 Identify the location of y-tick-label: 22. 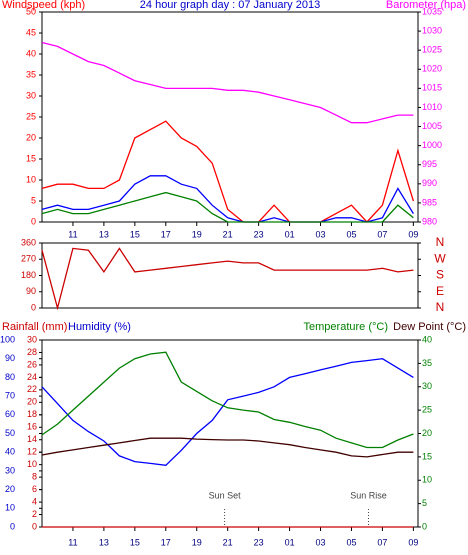
(32, 389).